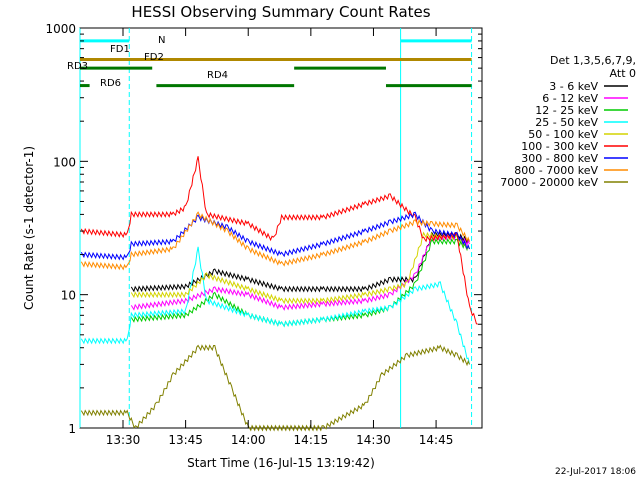 Image resolution: width=640 pixels, height=480 pixels. What do you see at coordinates (373, 440) in the screenshot?
I see `x-tick-label: 14:30` at bounding box center [373, 440].